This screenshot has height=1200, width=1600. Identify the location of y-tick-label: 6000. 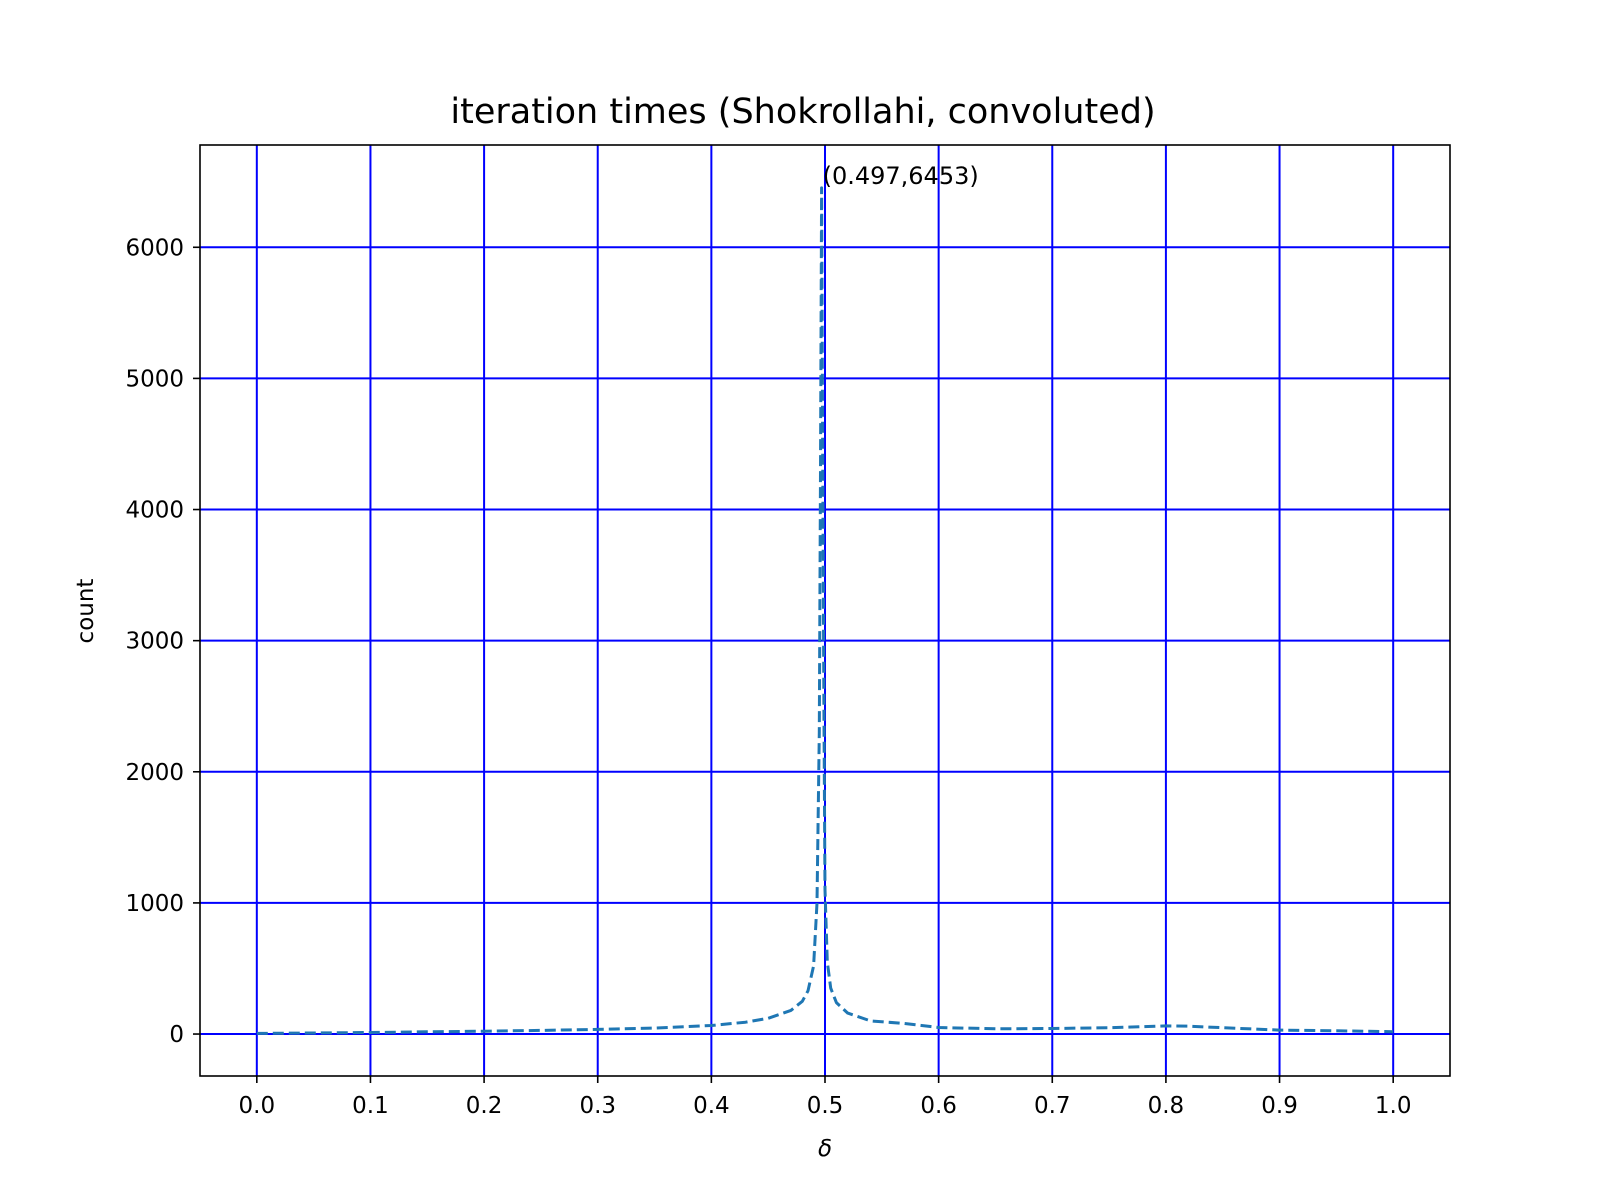
(154, 248).